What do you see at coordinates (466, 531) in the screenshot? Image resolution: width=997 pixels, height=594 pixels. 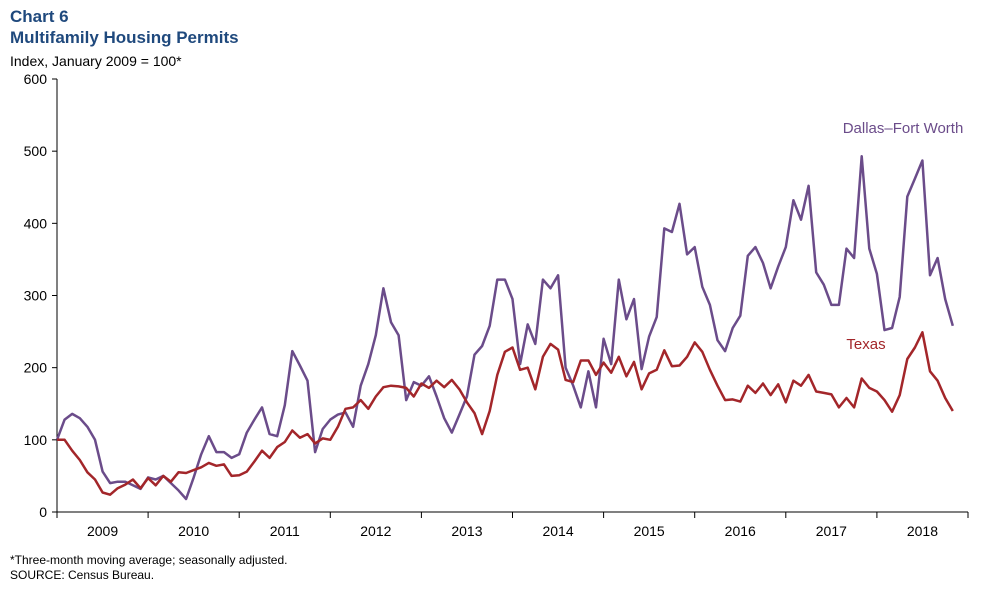 I see `x-tick-label: 2013` at bounding box center [466, 531].